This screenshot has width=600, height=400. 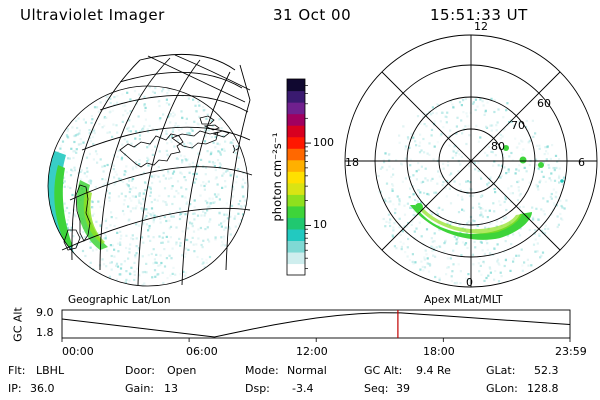 I want to click on colorbar-unit-label: photon cm⁻²s⁻¹, so click(x=277, y=177).